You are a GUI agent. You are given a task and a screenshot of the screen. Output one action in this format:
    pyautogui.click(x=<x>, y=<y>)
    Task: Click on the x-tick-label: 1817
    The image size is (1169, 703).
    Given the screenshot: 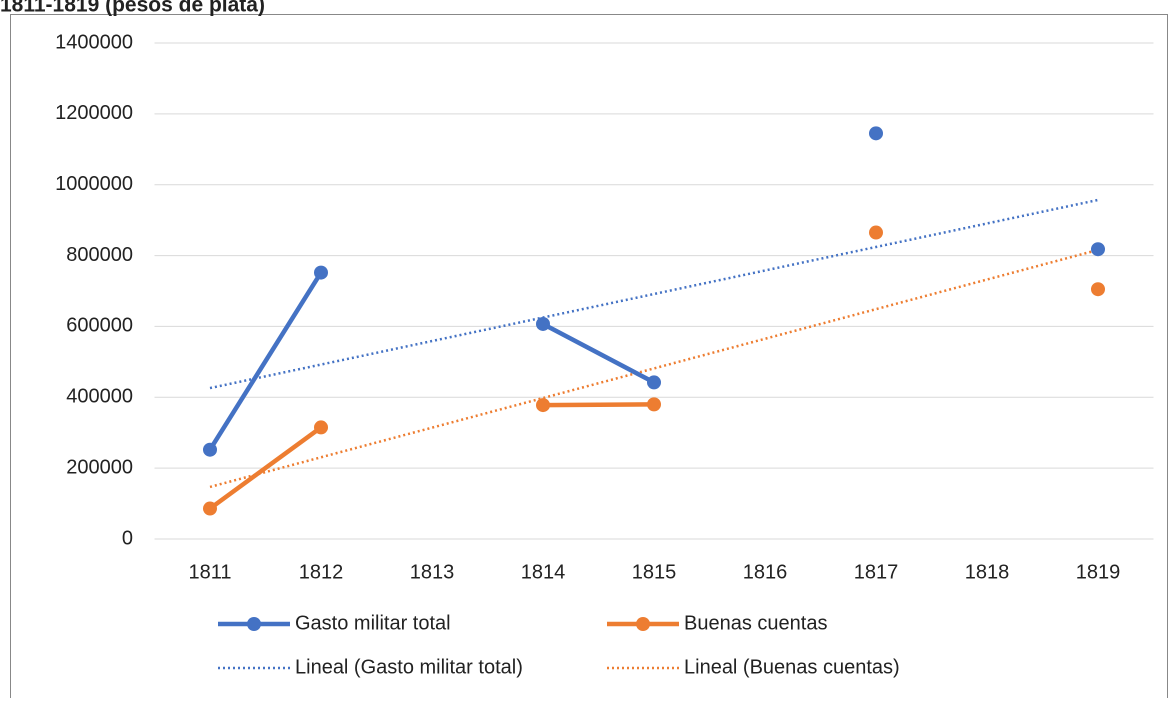 What is the action you would take?
    pyautogui.click(x=876, y=572)
    